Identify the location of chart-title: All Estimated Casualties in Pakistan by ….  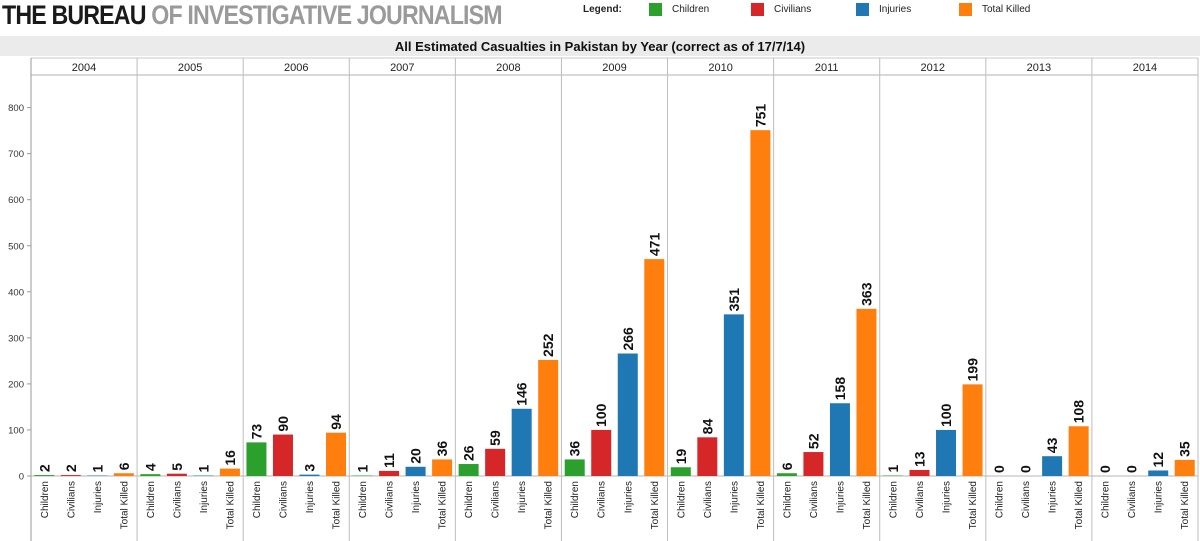
(600, 46).